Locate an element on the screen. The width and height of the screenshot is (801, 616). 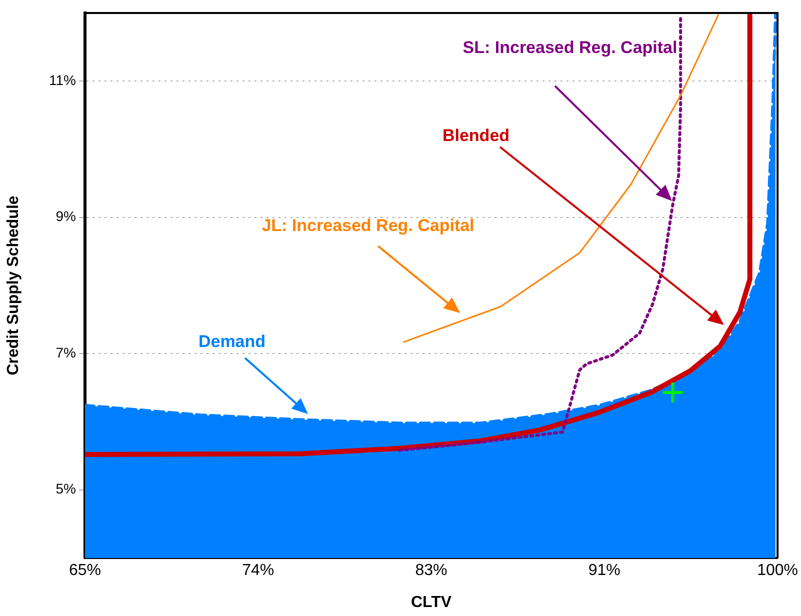
x-tick-label: 65% is located at coordinates (85, 571).